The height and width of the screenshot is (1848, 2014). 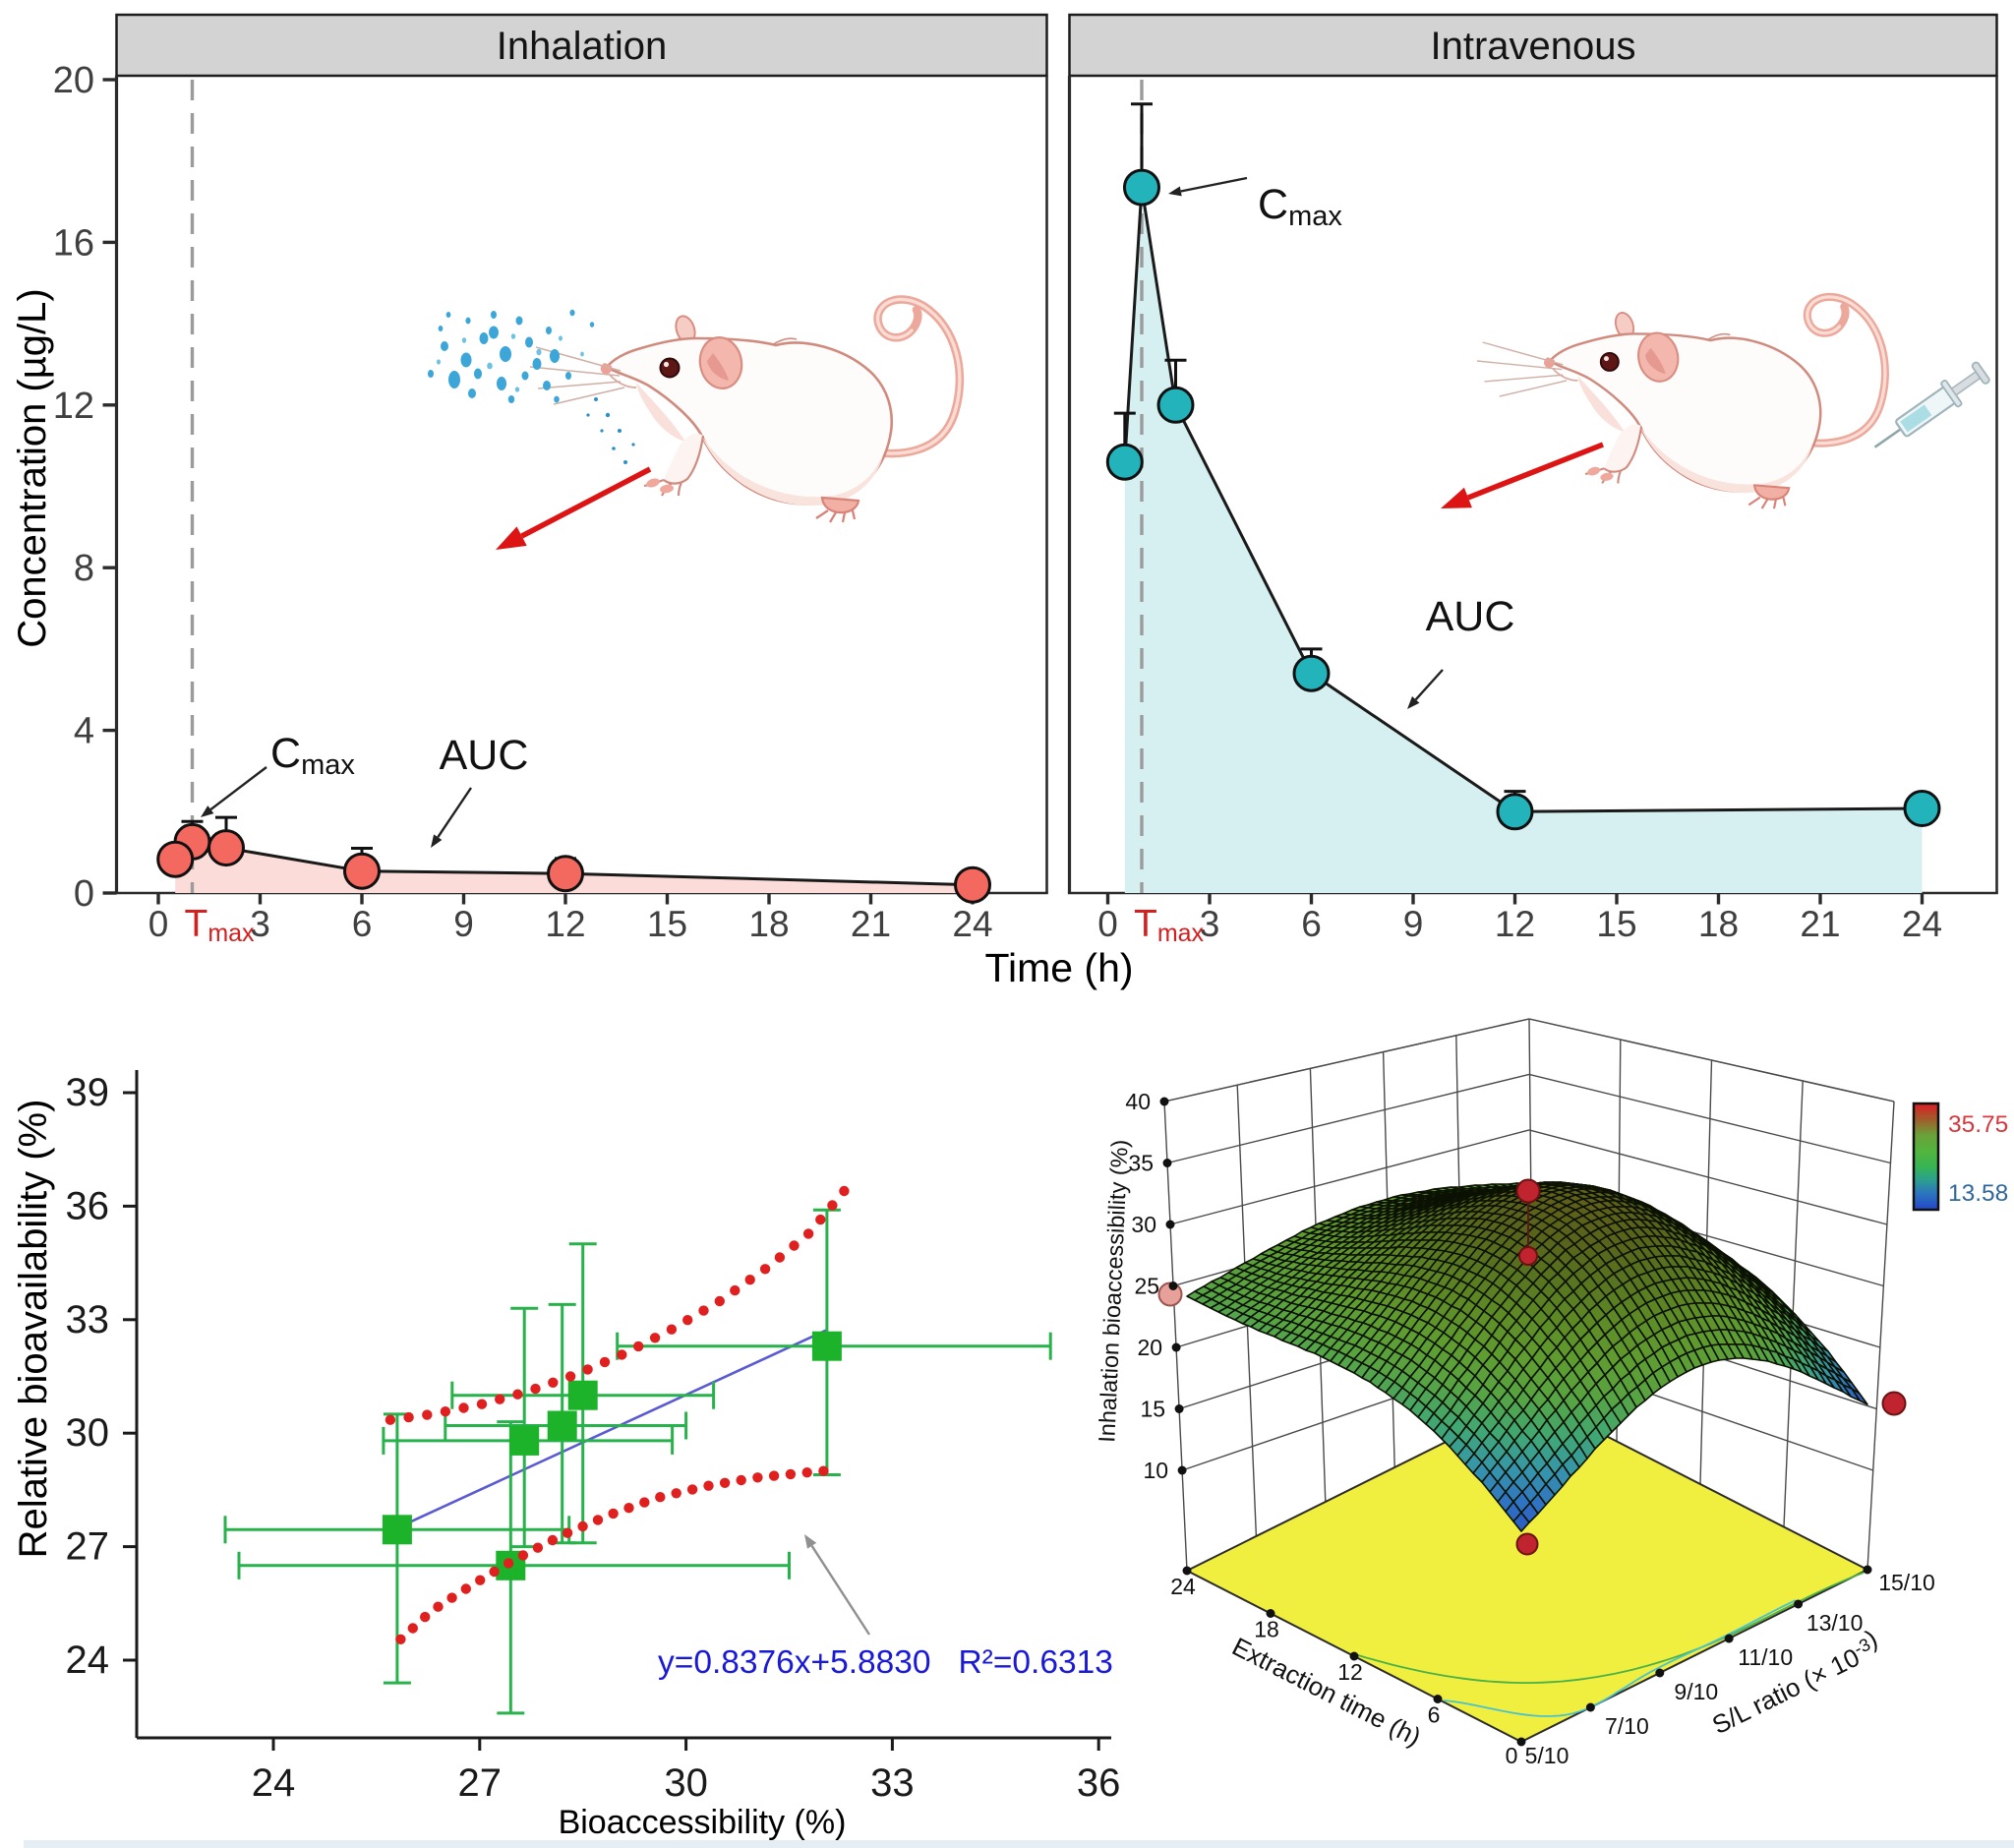 What do you see at coordinates (84, 568) in the screenshot?
I see `svg-text: 8` at bounding box center [84, 568].